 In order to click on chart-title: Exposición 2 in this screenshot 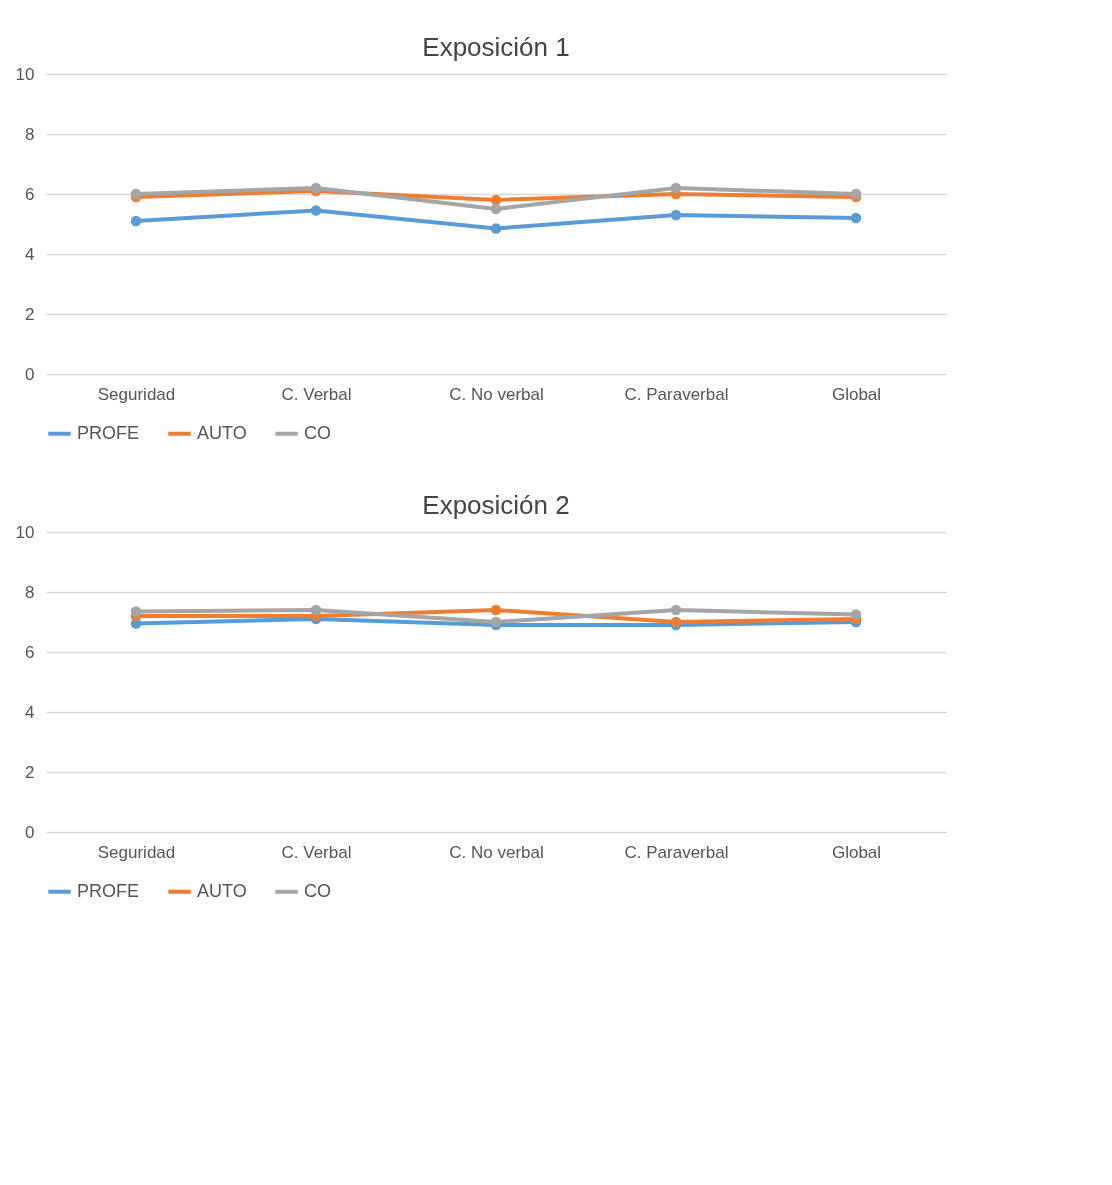, I will do `click(496, 505)`.